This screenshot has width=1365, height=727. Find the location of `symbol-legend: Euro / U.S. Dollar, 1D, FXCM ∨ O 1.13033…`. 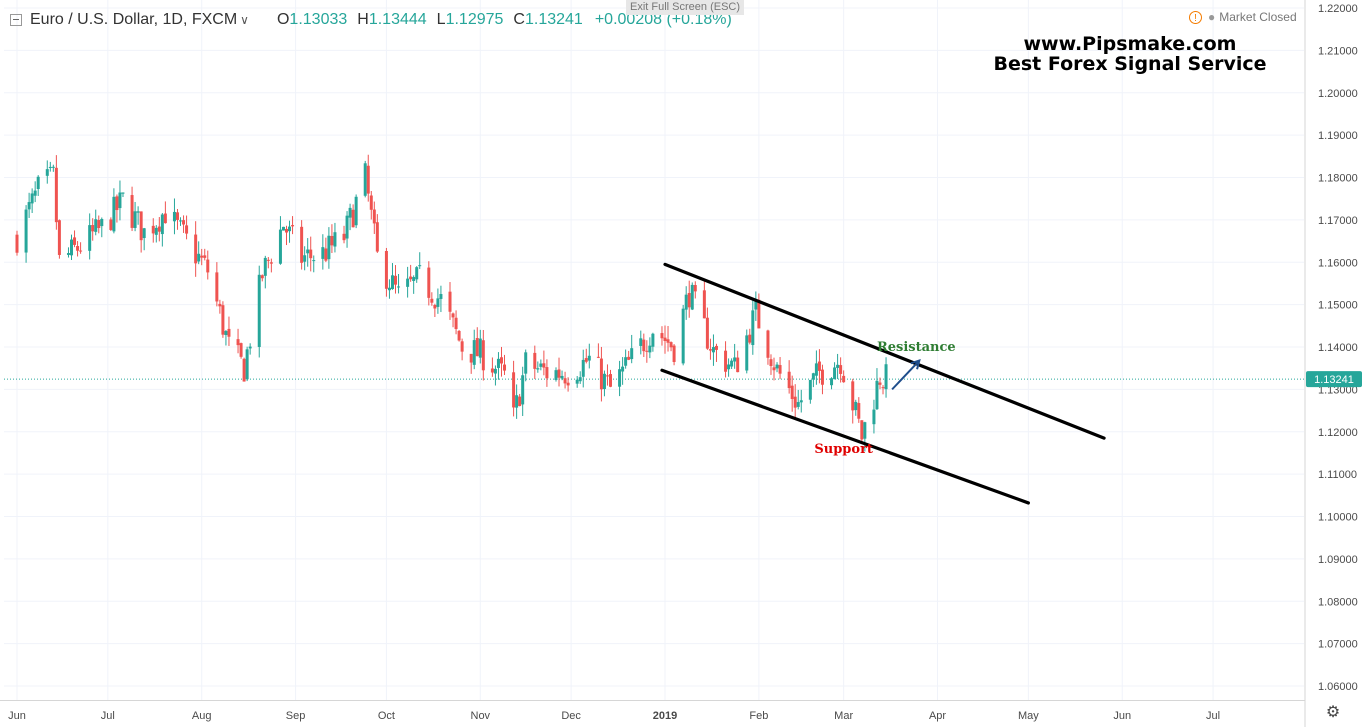

symbol-legend: Euro / U.S. Dollar, 1D, FXCM ∨ O 1.13033… is located at coordinates (371, 20).